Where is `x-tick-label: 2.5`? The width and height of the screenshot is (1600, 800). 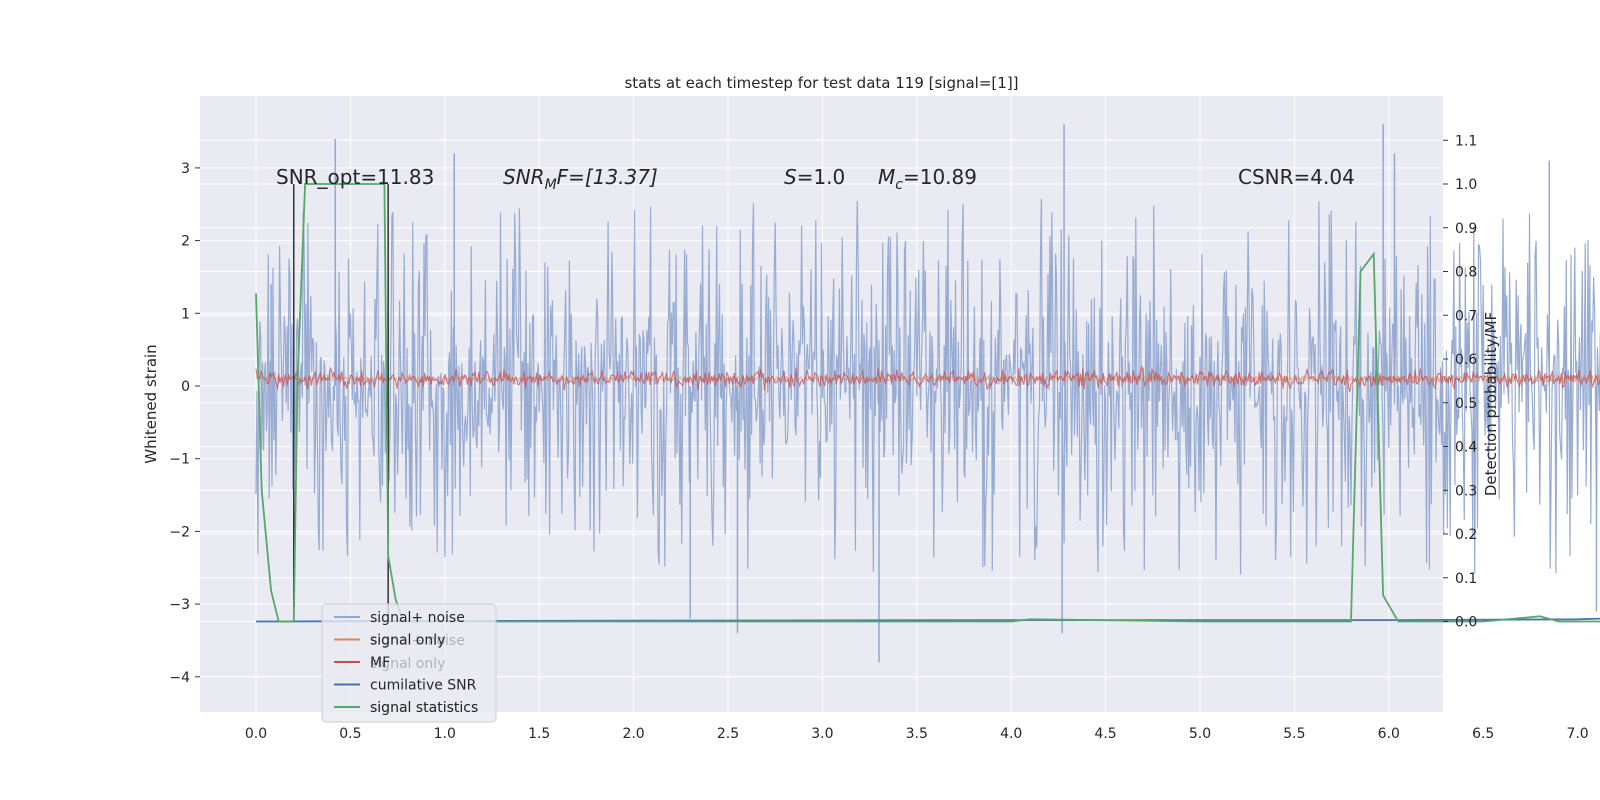
x-tick-label: 2.5 is located at coordinates (728, 734).